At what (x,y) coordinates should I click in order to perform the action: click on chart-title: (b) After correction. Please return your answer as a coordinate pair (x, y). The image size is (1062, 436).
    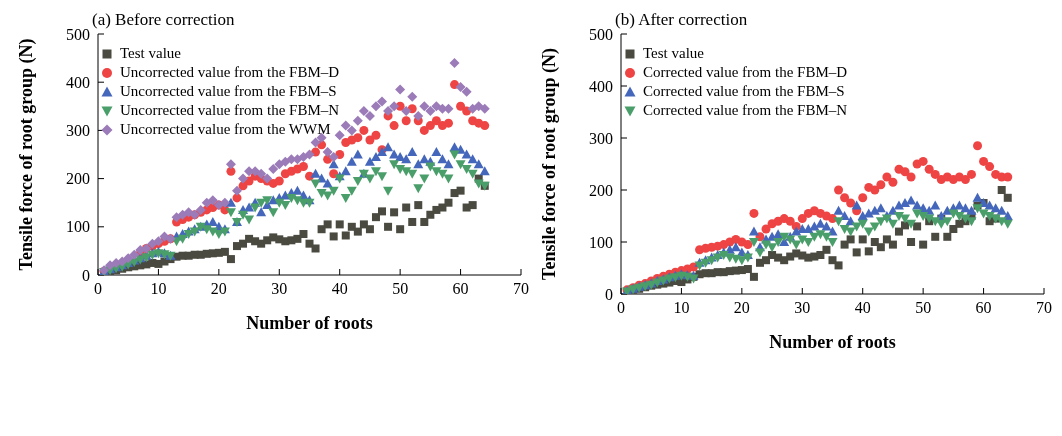
    Looking at the image, I should click on (681, 20).